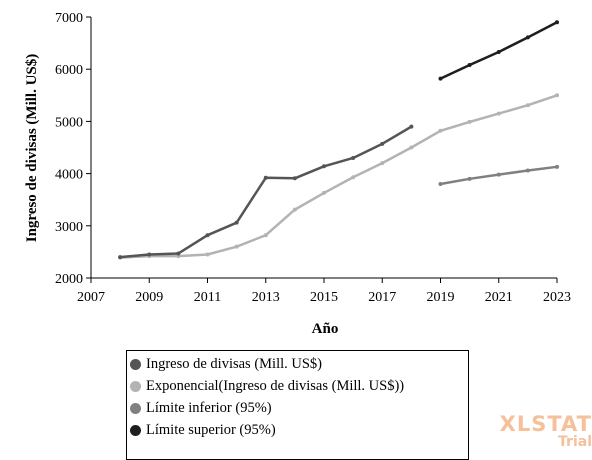 The width and height of the screenshot is (592, 460). What do you see at coordinates (32, 148) in the screenshot?
I see `y-axis-title: Ingreso de divisas (Mill. US$)` at bounding box center [32, 148].